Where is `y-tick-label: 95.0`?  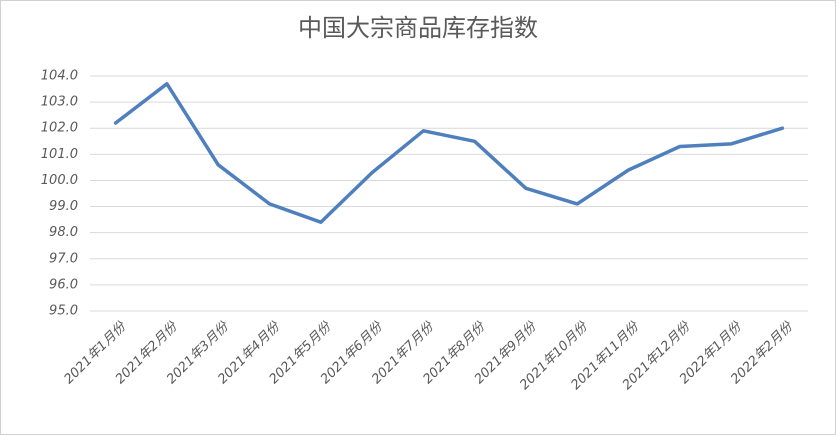
y-tick-label: 95.0 is located at coordinates (63, 311).